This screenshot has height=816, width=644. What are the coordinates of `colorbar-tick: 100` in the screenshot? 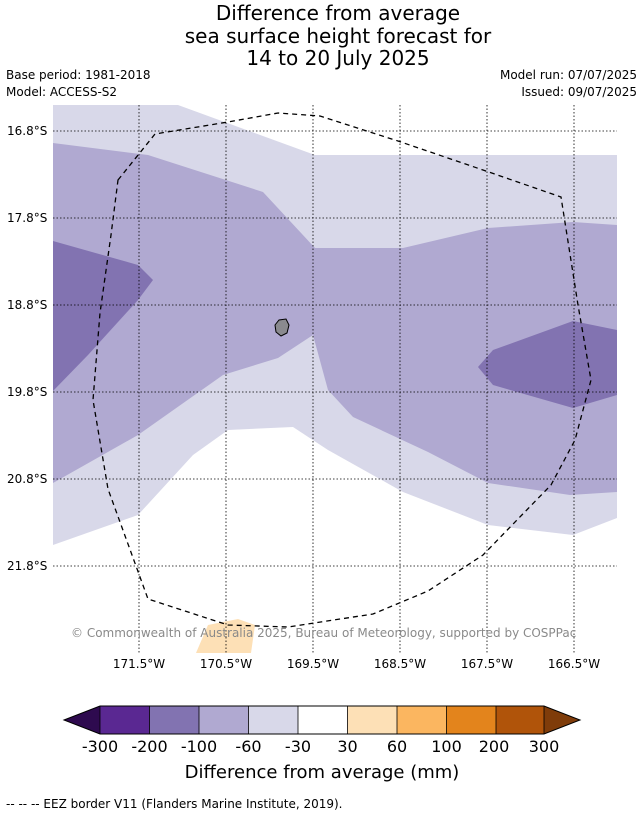 It's located at (446, 746).